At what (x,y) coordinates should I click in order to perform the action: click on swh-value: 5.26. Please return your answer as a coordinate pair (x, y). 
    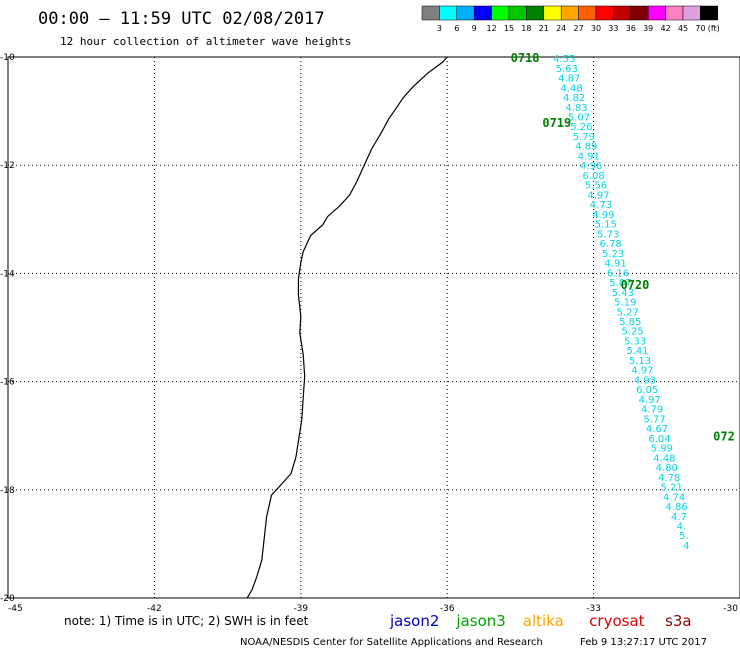
    Looking at the image, I should click on (581, 127).